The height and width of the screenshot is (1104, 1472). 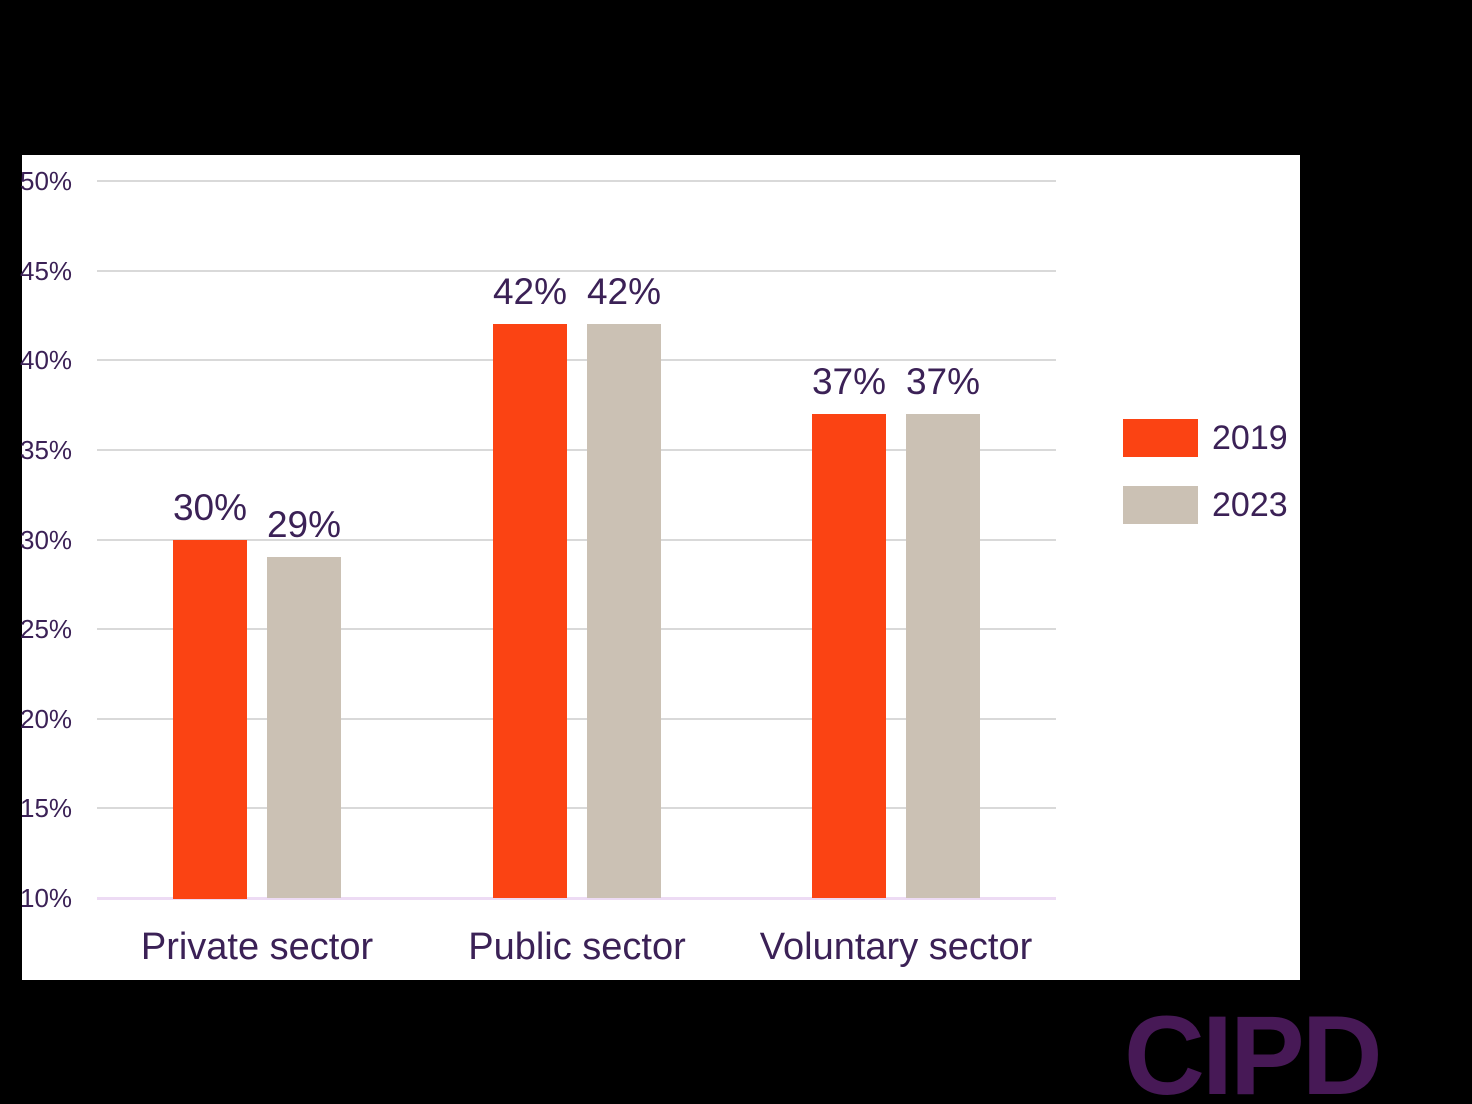 I want to click on bar-2019-voluntary-sector, so click(x=849, y=656).